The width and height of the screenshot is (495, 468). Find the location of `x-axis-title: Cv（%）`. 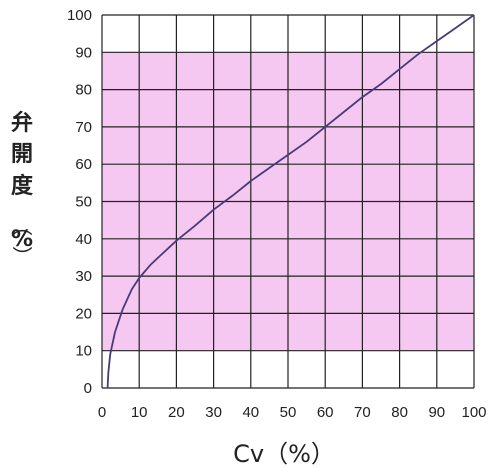

x-axis-title: Cv（%） is located at coordinates (284, 454).